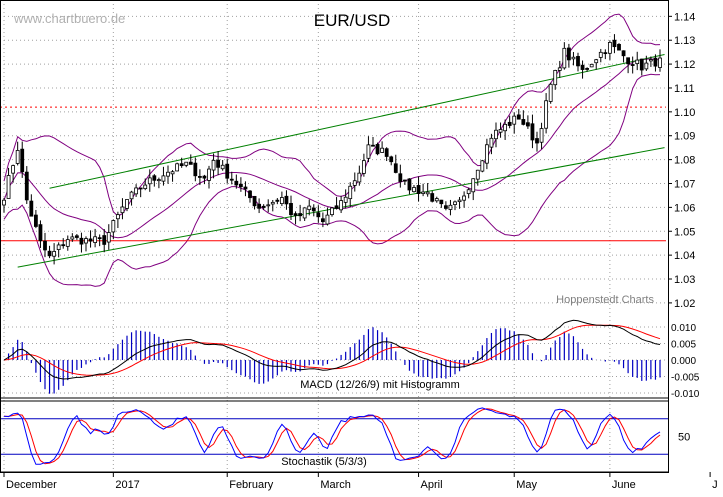 The width and height of the screenshot is (723, 497). I want to click on x-tick-label: December, so click(31, 485).